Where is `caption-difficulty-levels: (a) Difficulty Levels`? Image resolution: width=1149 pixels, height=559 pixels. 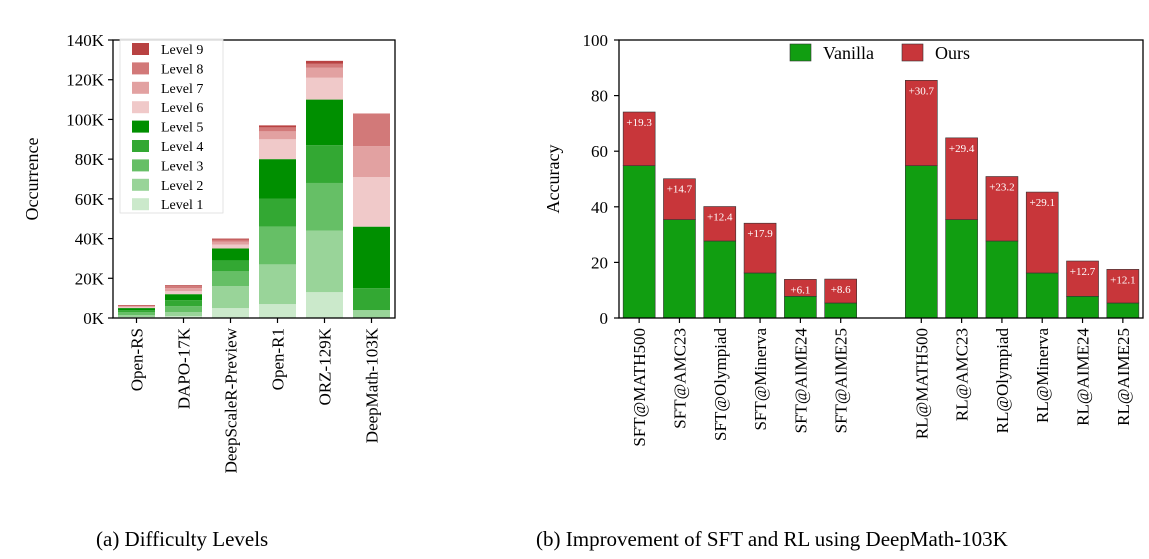 caption-difficulty-levels: (a) Difficulty Levels is located at coordinates (182, 539).